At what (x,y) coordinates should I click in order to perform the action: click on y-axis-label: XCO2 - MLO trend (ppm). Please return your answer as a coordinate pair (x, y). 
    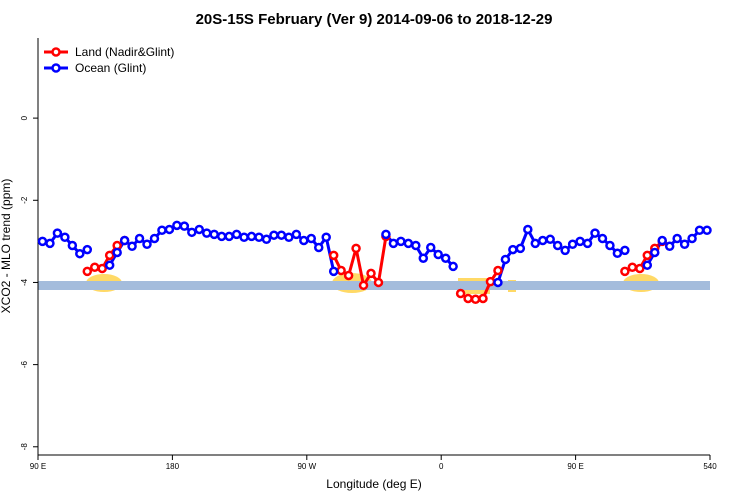
    Looking at the image, I should click on (6, 246).